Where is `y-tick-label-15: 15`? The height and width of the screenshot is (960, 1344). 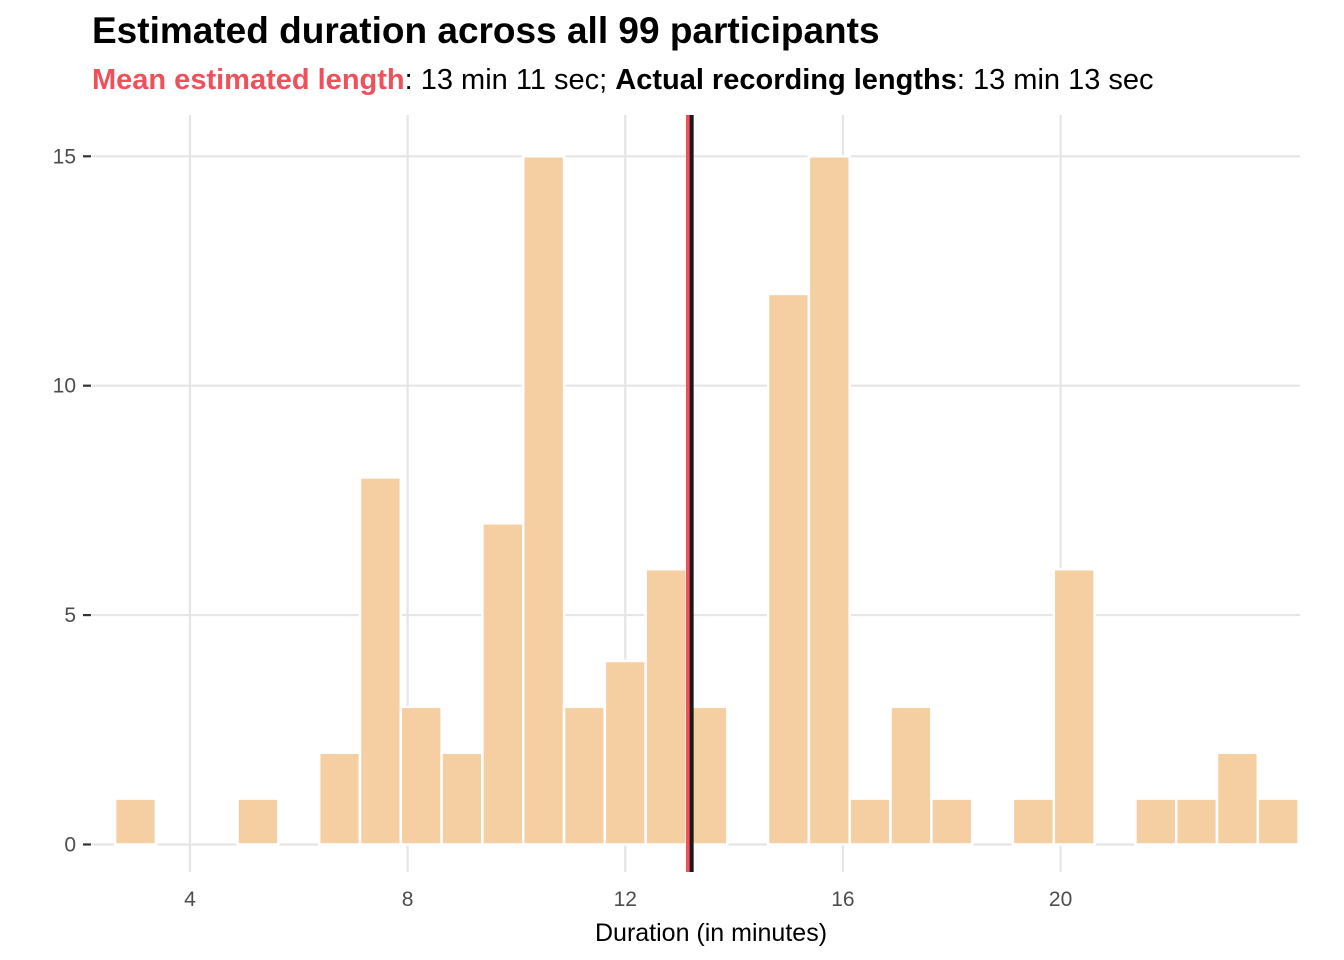 y-tick-label-15: 15 is located at coordinates (64, 156).